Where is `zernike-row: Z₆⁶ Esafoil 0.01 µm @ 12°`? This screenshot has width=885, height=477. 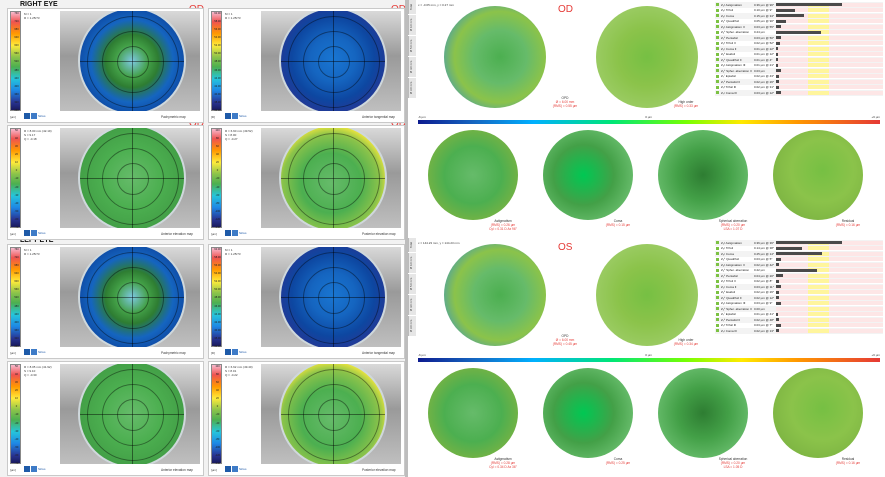
zernike-row: Z₆⁶ Esafoil 0.01 µm @ 12° is located at coordinates (799, 55).